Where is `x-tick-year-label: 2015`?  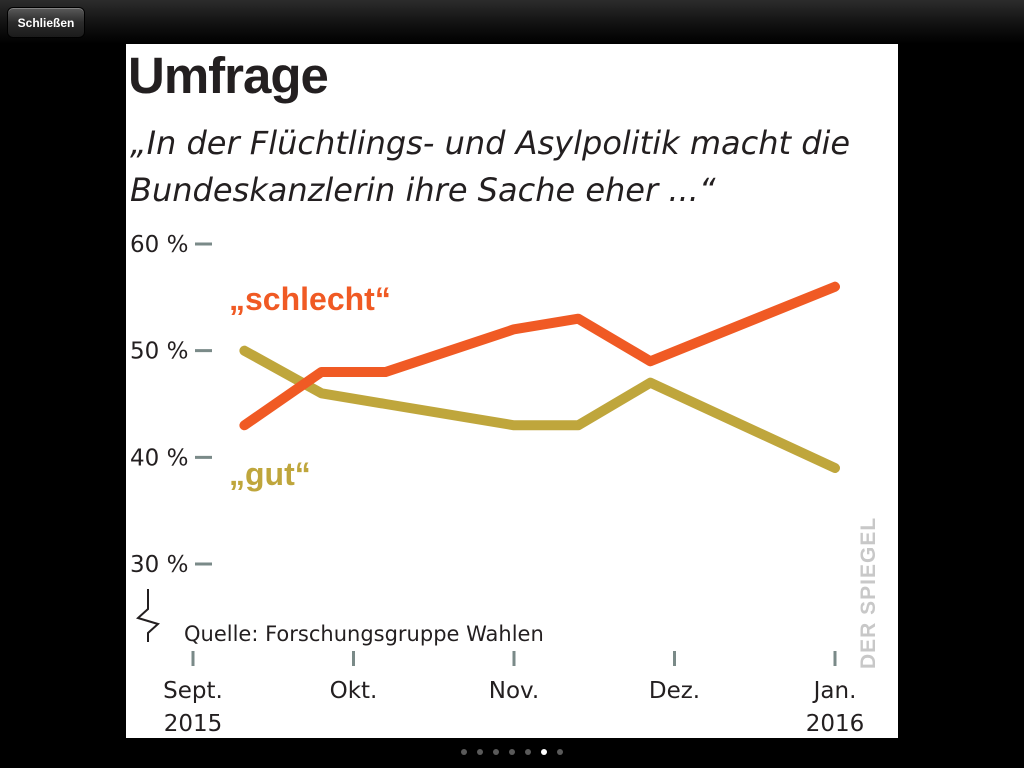 x-tick-year-label: 2015 is located at coordinates (193, 724).